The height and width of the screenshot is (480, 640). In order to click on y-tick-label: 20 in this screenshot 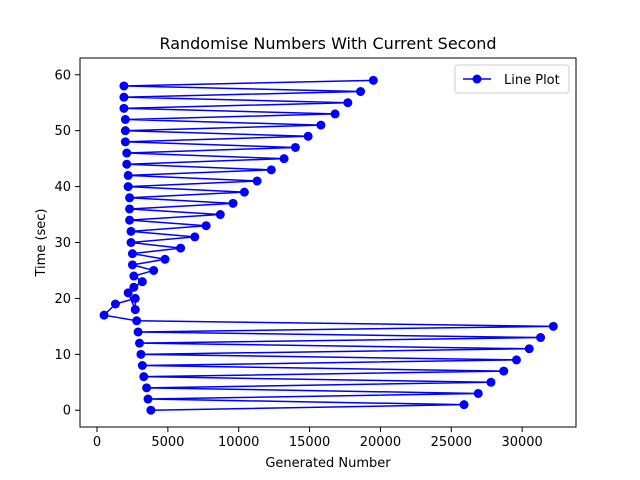, I will do `click(62, 299)`.